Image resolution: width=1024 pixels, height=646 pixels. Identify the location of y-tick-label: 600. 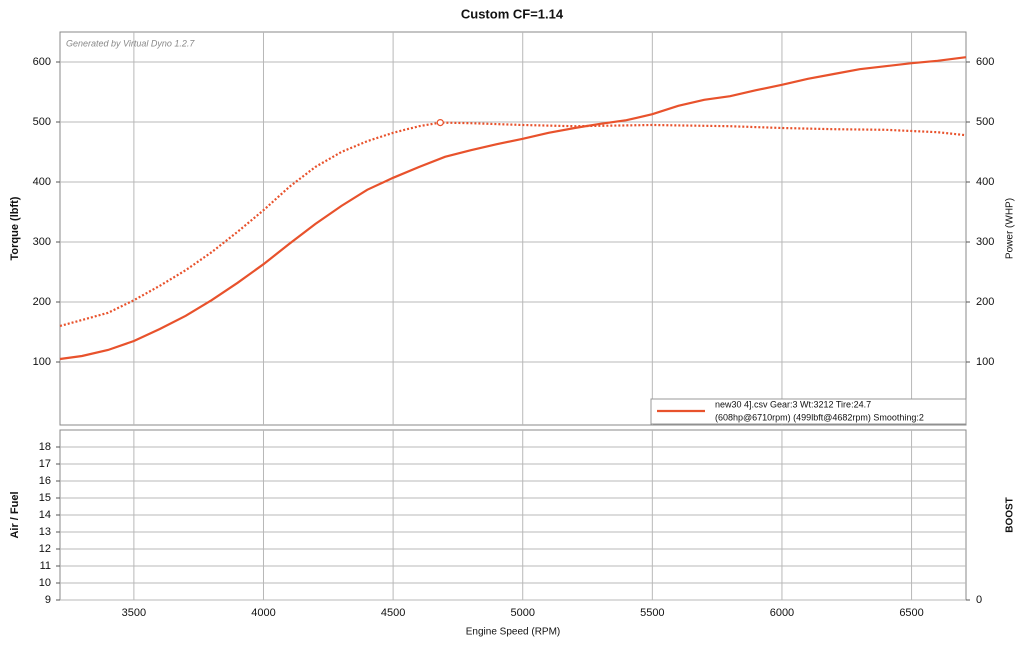
(42, 62).